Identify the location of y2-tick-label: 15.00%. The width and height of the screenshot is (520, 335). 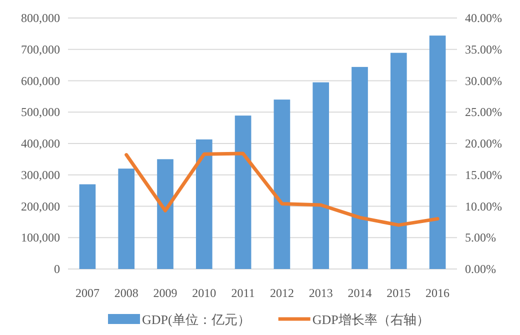
(483, 175).